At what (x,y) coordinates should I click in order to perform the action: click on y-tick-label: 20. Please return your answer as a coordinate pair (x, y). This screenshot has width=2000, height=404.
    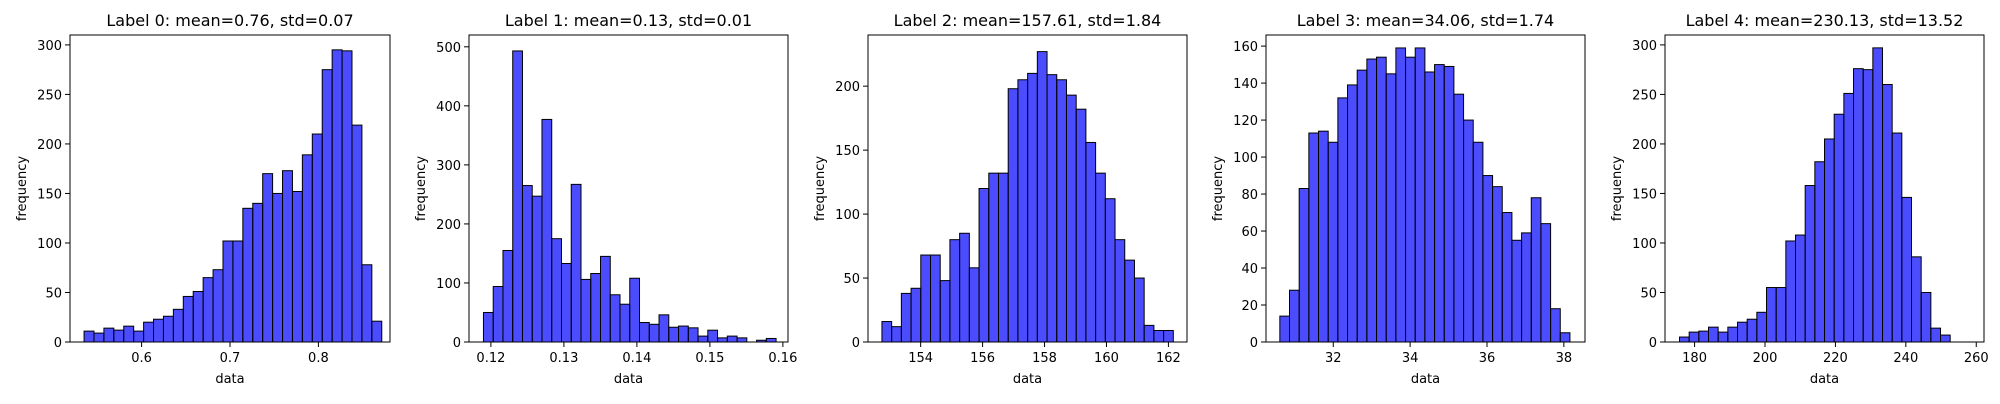
    Looking at the image, I should click on (1249, 306).